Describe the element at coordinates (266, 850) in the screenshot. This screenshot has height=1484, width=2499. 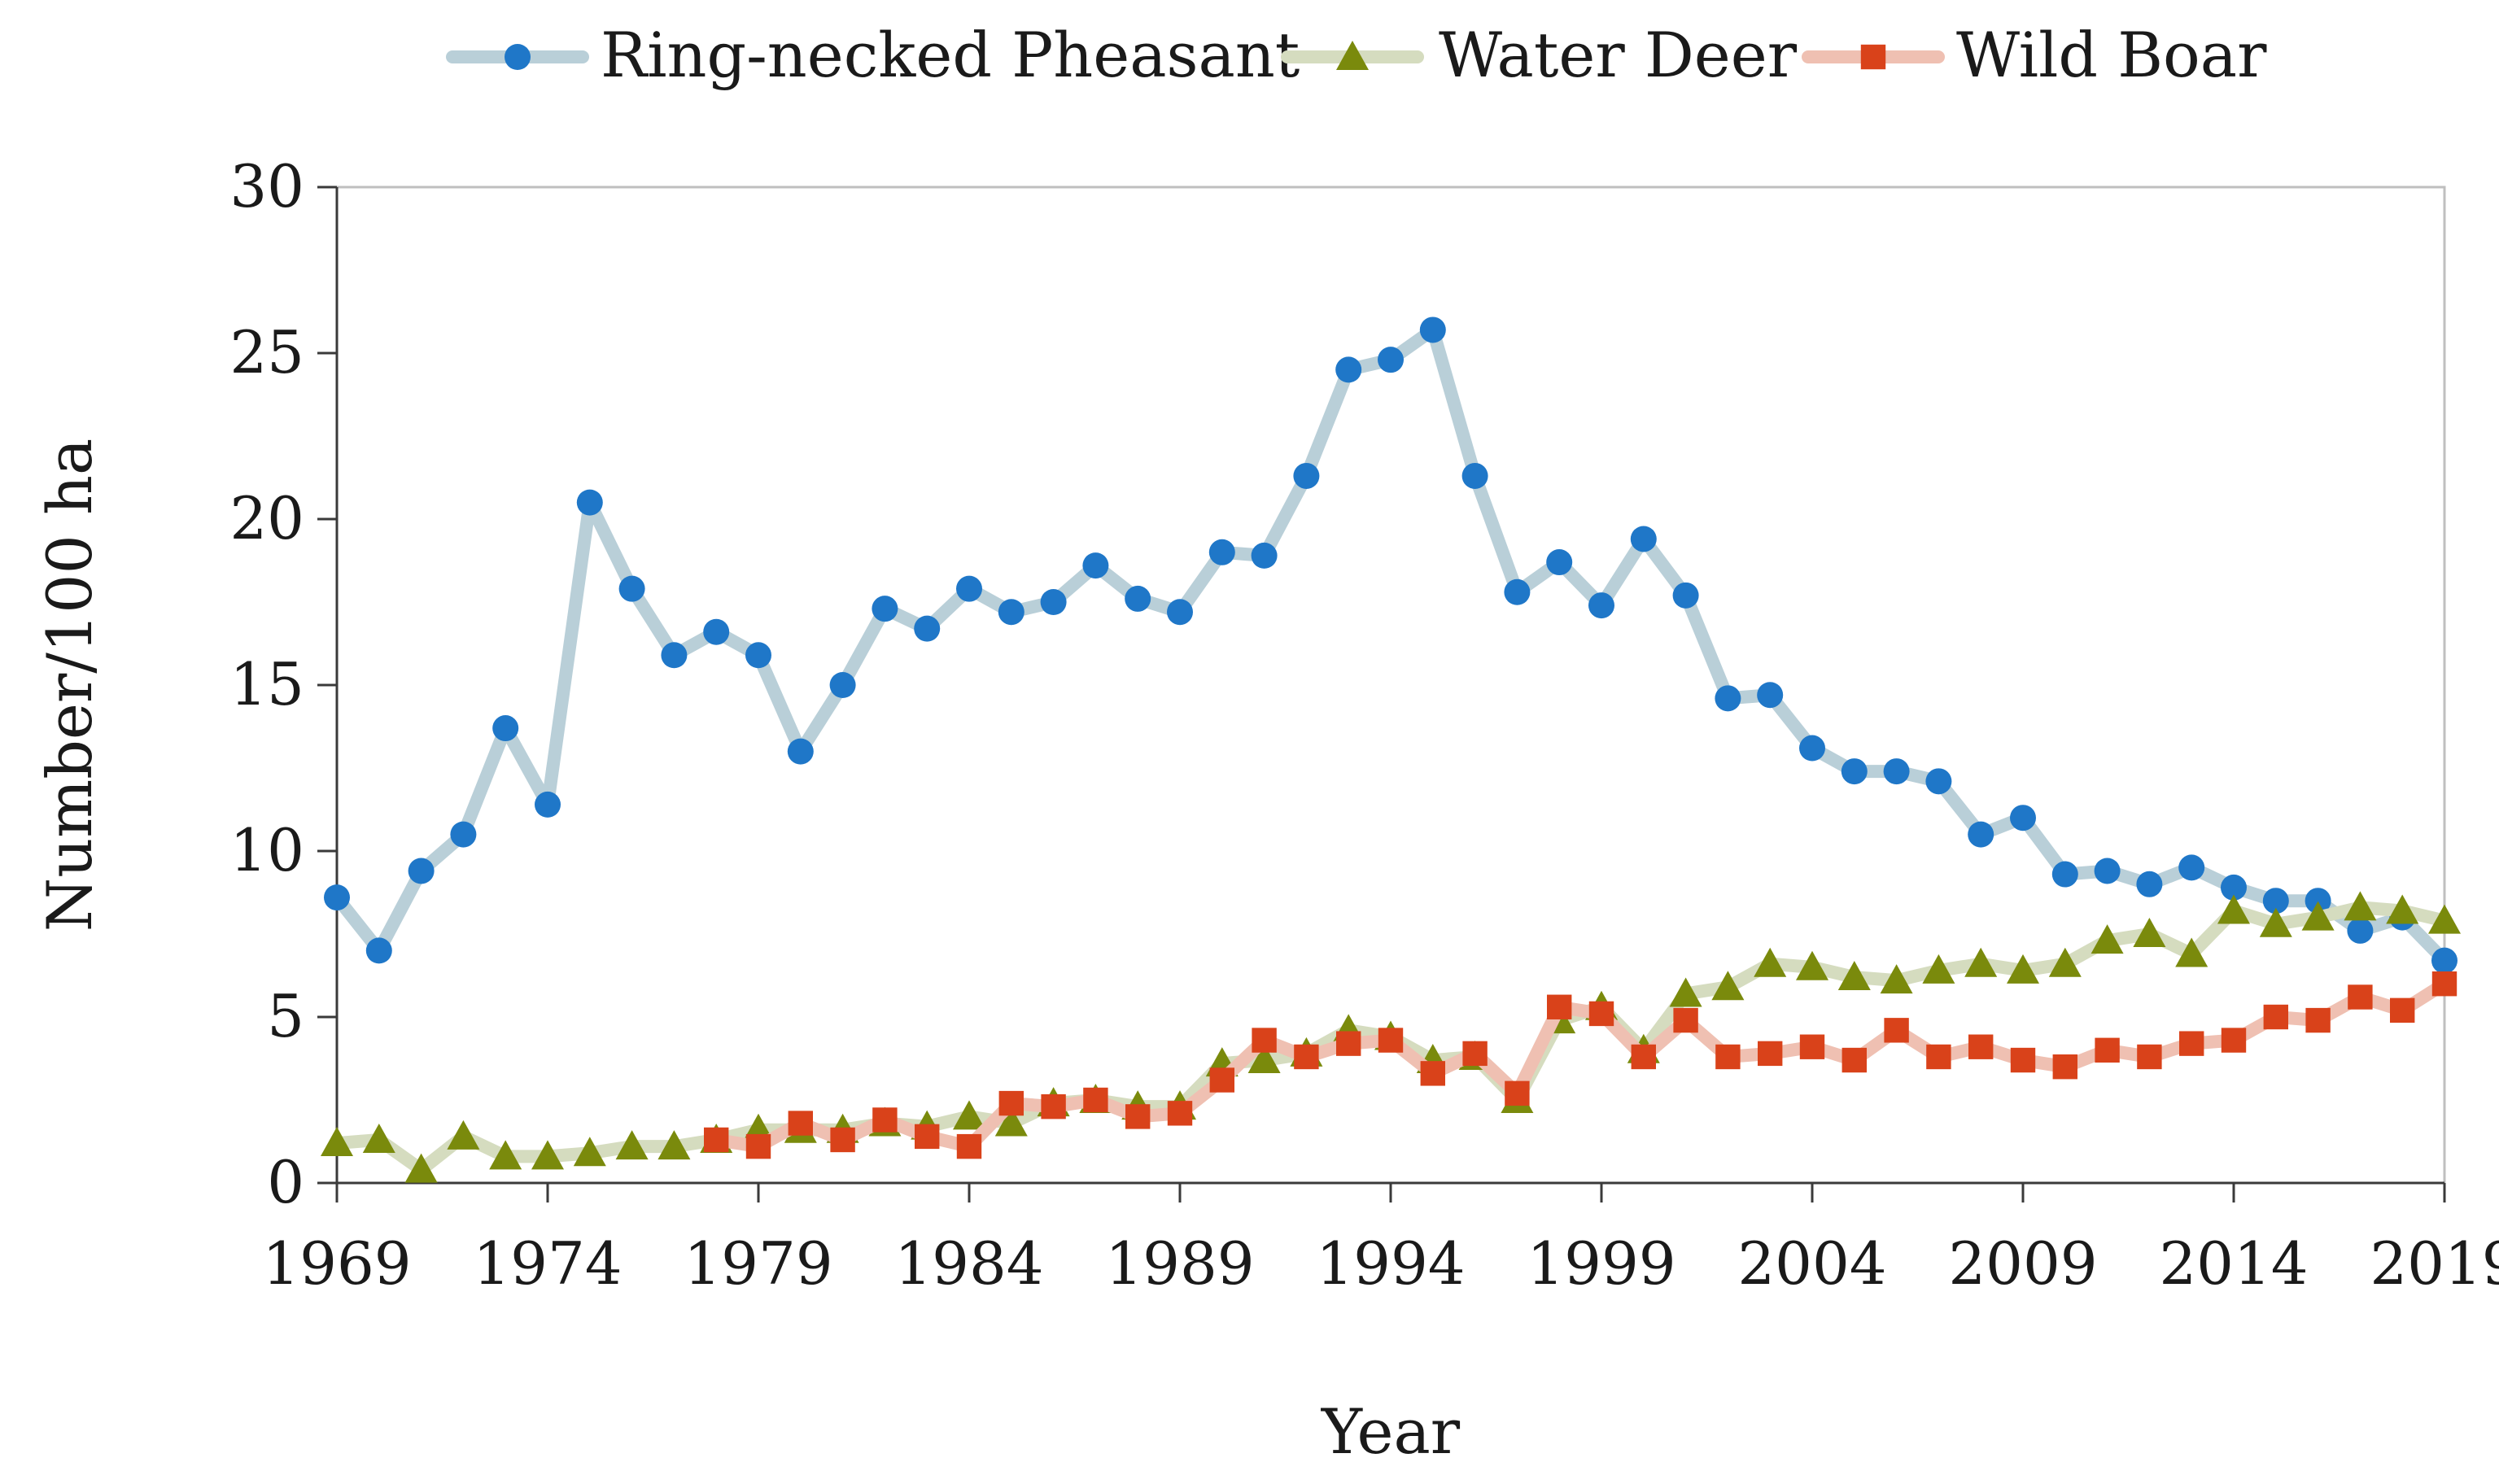
I see `y-tick-label: 10` at that location.